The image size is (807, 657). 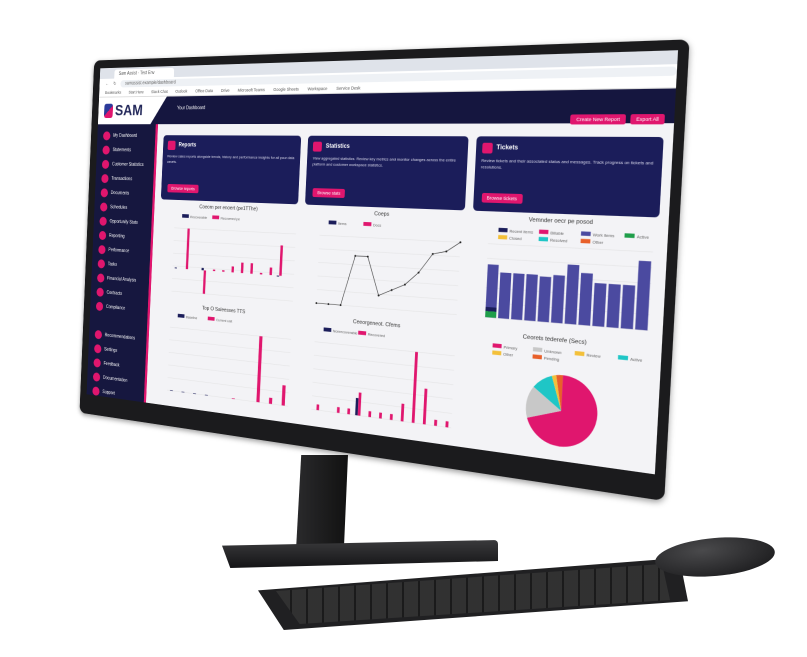 I want to click on legend-label: Unknown, so click(x=553, y=352).